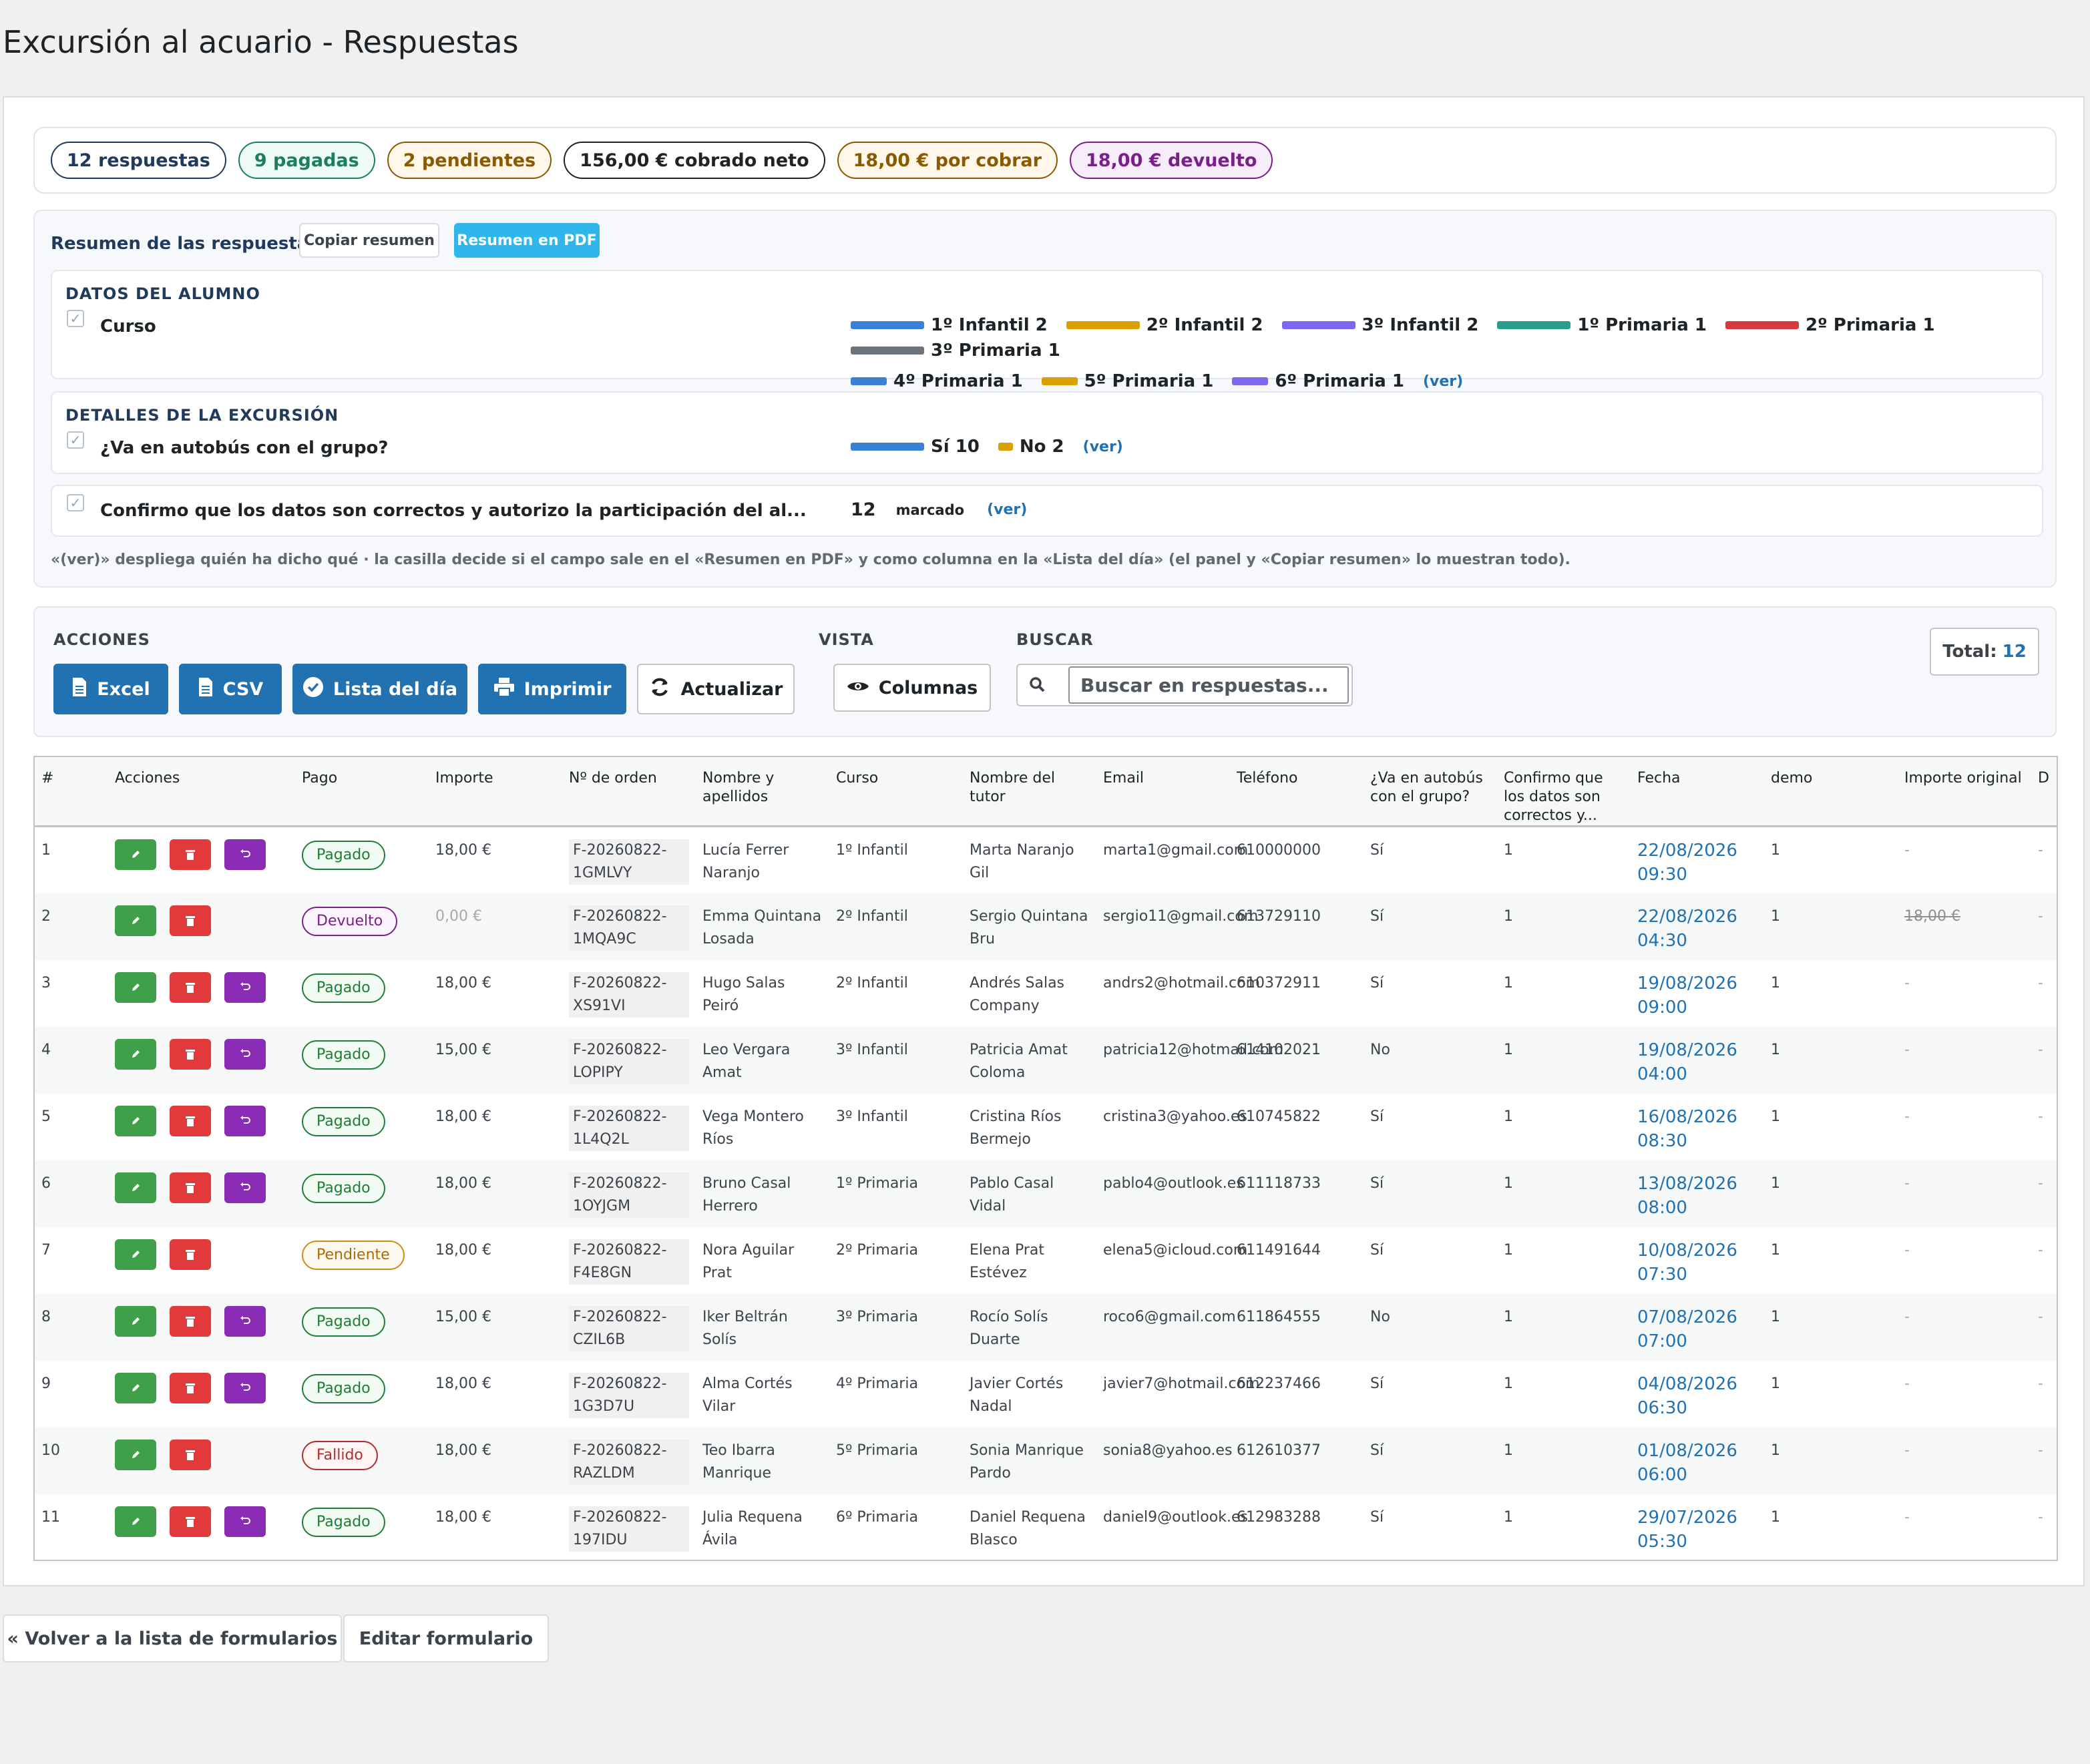 Image resolution: width=2090 pixels, height=1764 pixels. Describe the element at coordinates (1430, 792) in the screenshot. I see `column-header: ¿Va en autobús con el grupo?` at that location.